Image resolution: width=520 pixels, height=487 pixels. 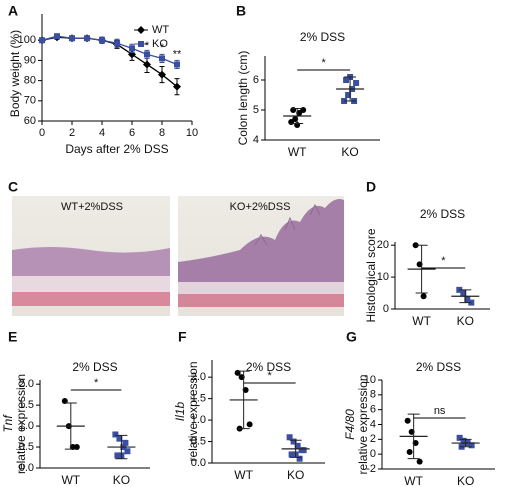 What do you see at coordinates (141, 30) in the screenshot?
I see `legend-marker` at bounding box center [141, 30].